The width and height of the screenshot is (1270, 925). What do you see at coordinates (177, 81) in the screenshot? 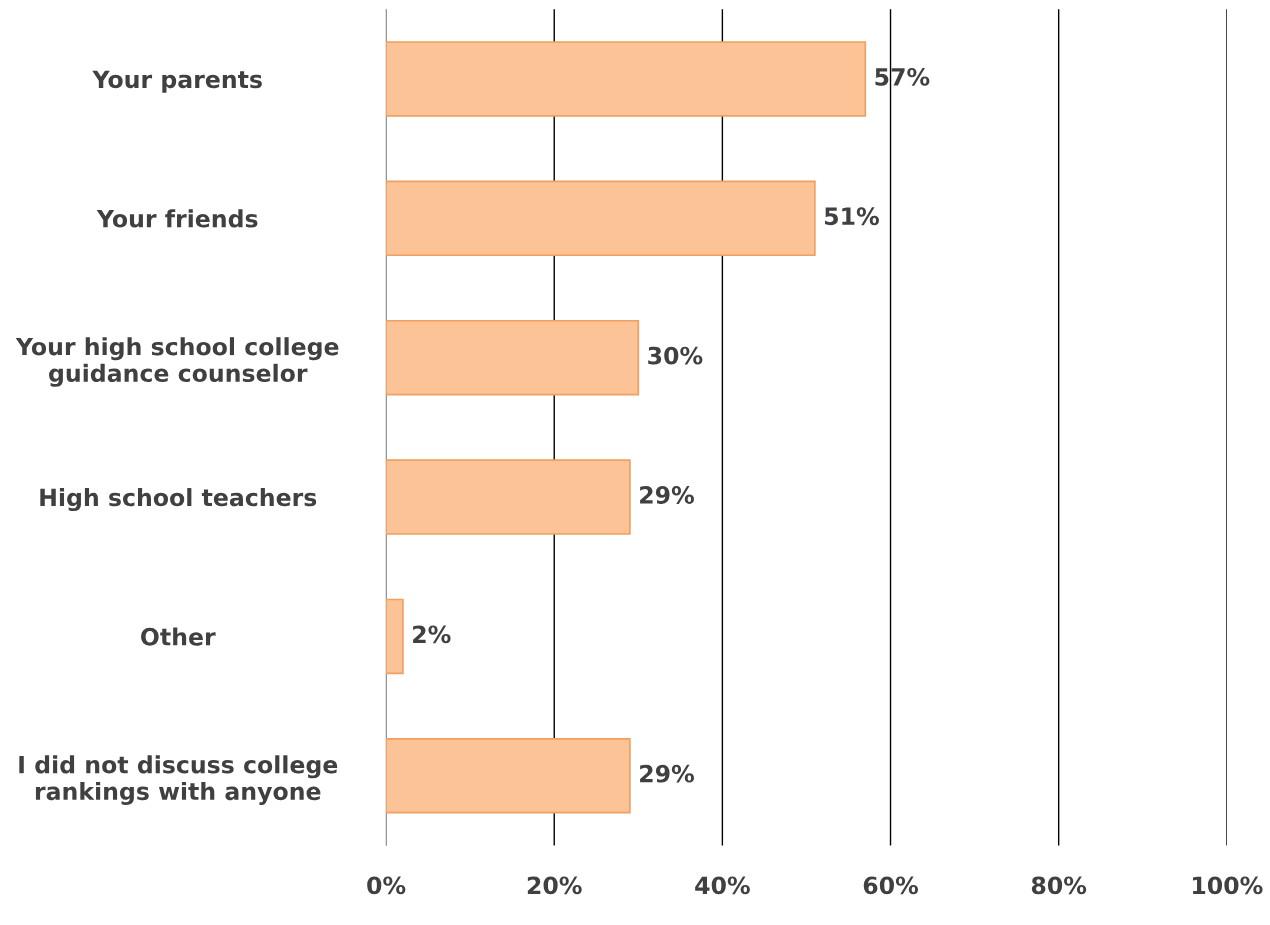
I see `y-tick-label: Your parents` at bounding box center [177, 81].